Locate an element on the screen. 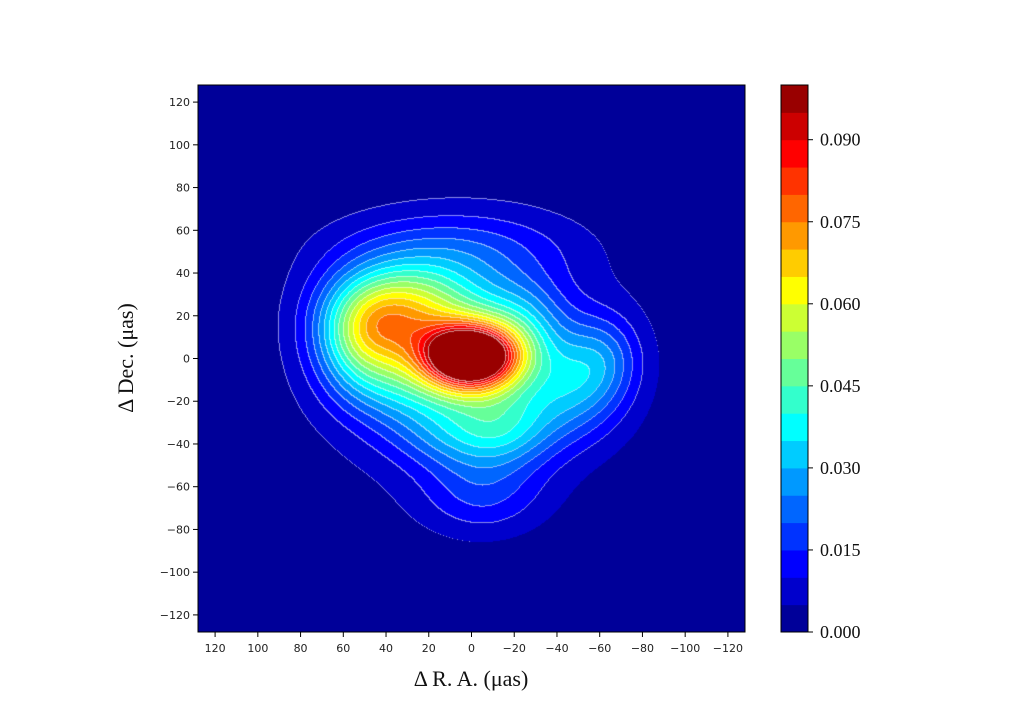 The height and width of the screenshot is (709, 1024). y-axis-label: Δ Dec. (μas) is located at coordinates (125, 358).